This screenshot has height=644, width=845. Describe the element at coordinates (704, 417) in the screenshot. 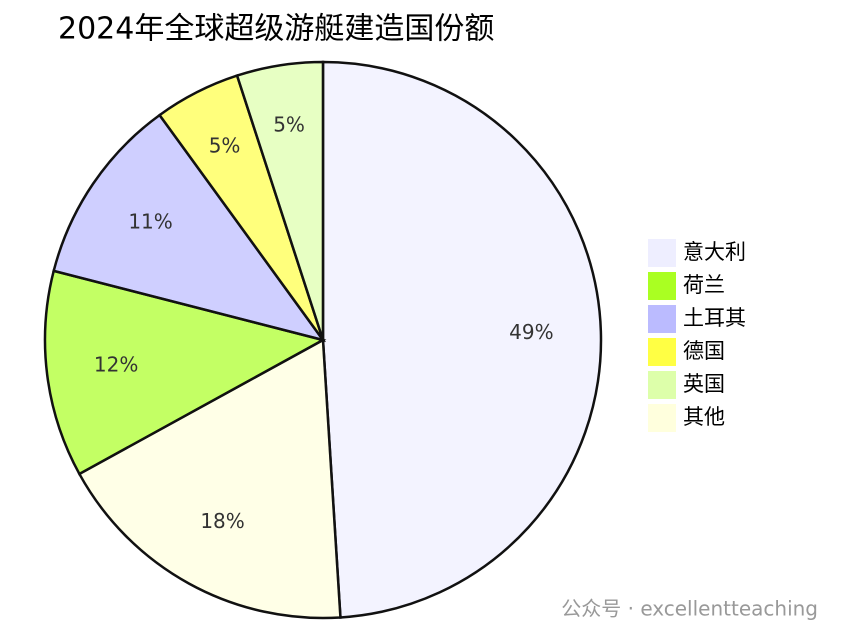

I see `legend-label: 其他` at that location.